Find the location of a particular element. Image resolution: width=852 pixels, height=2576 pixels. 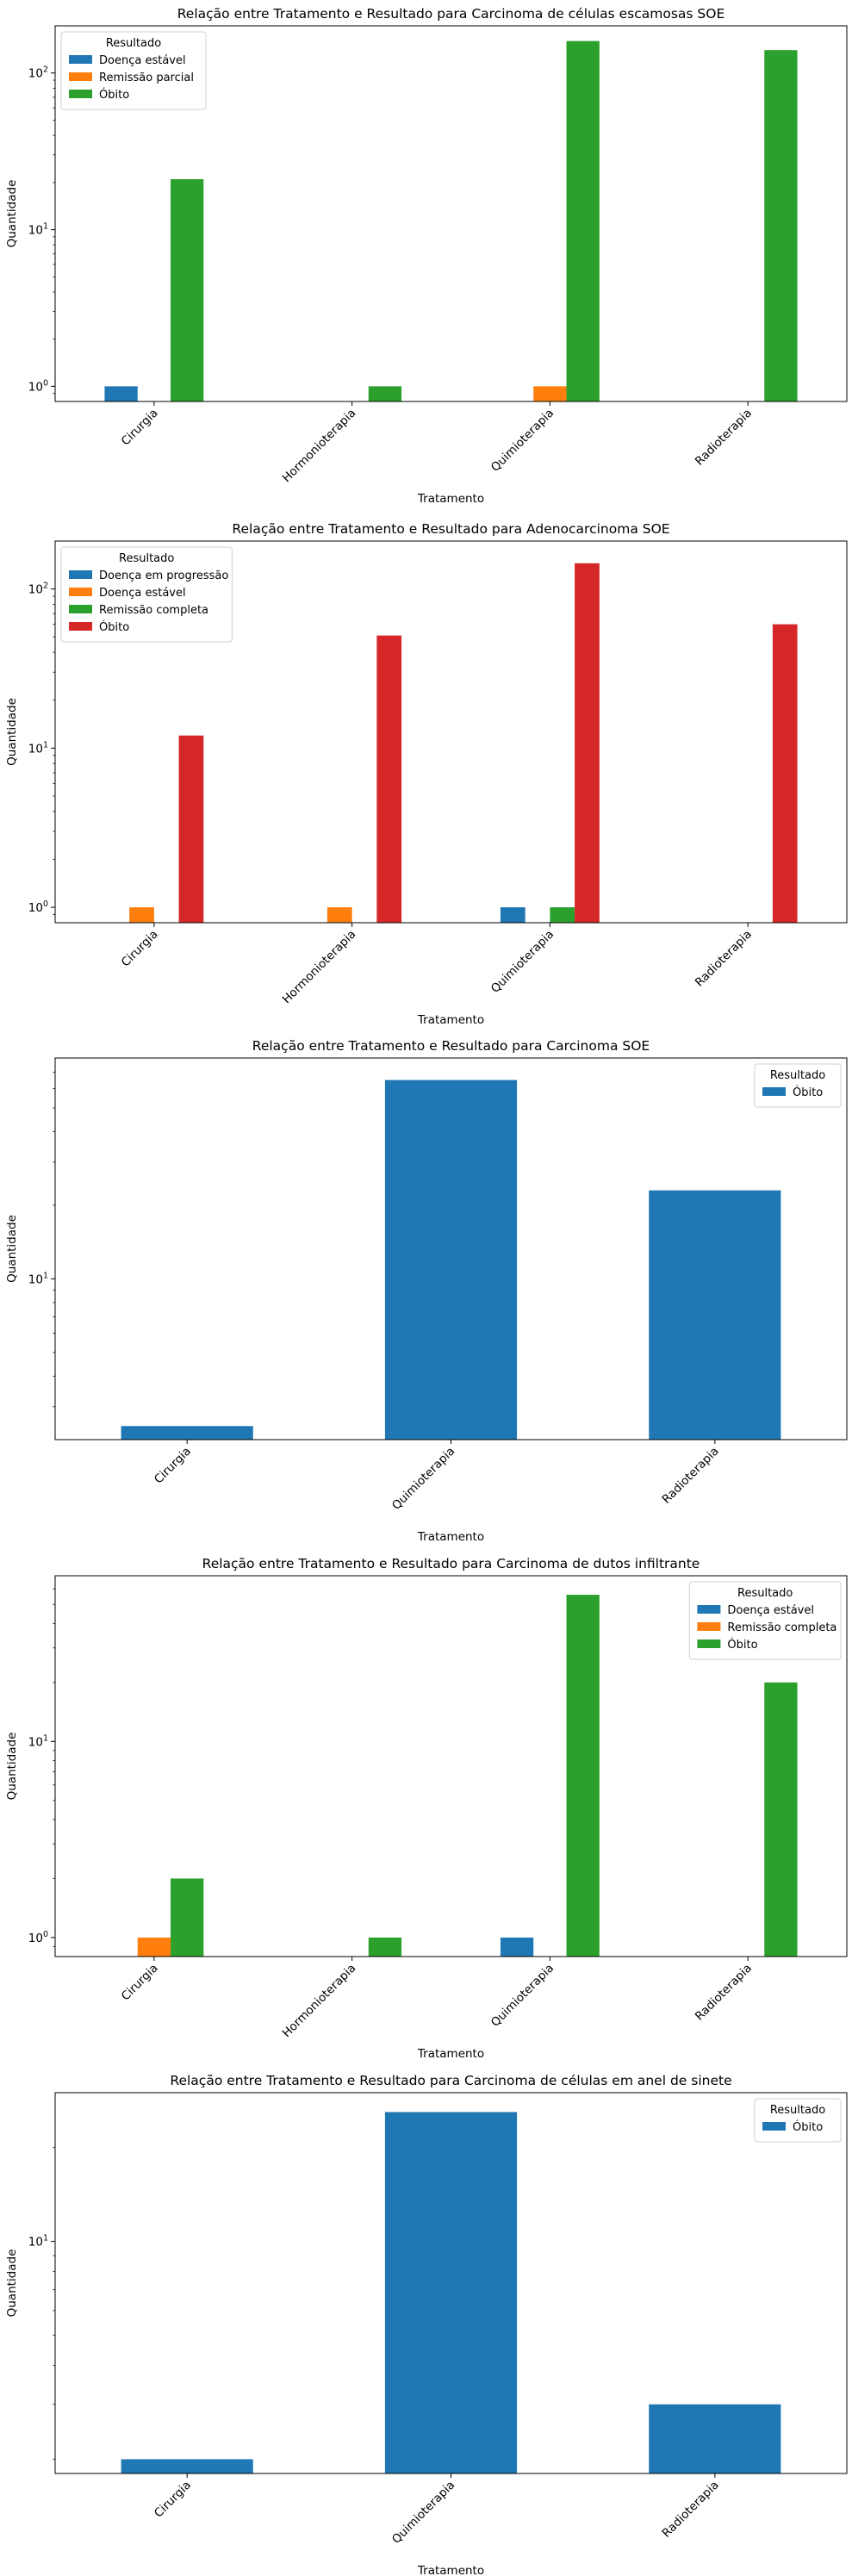

bar-remissão-completa-quimioterapia is located at coordinates (562, 915).